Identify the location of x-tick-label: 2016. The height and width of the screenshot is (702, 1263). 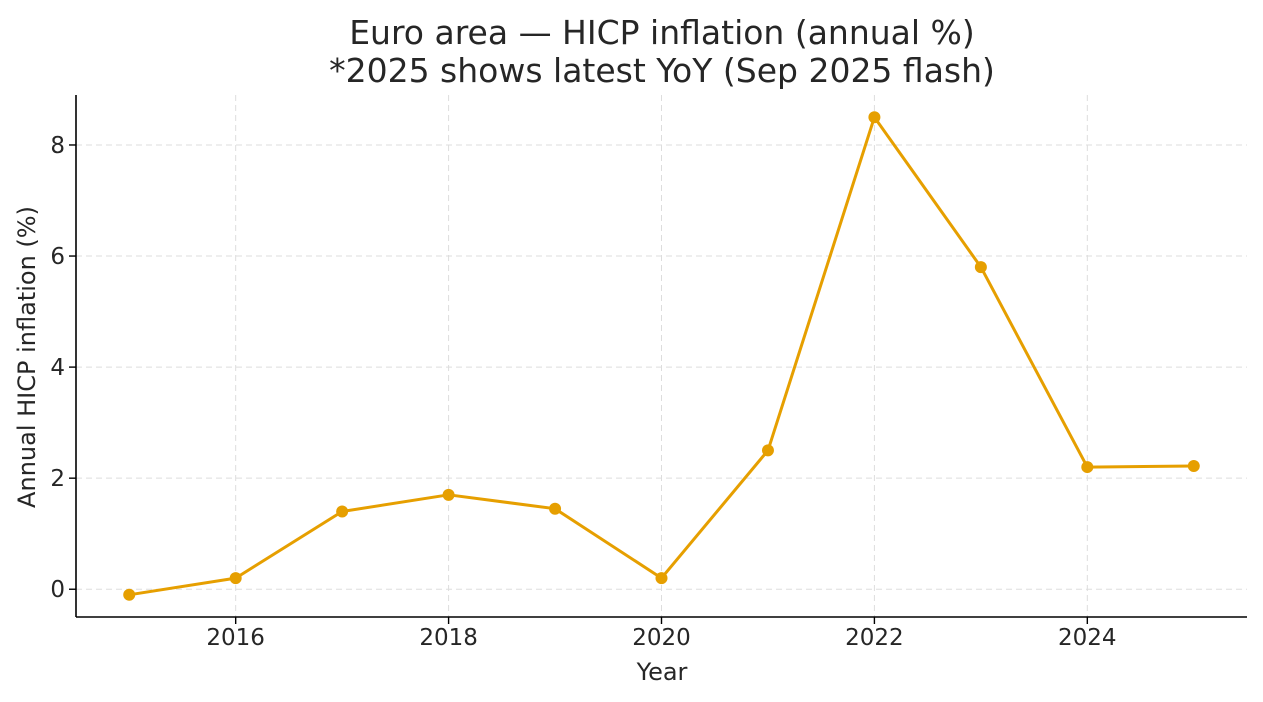
(235, 638).